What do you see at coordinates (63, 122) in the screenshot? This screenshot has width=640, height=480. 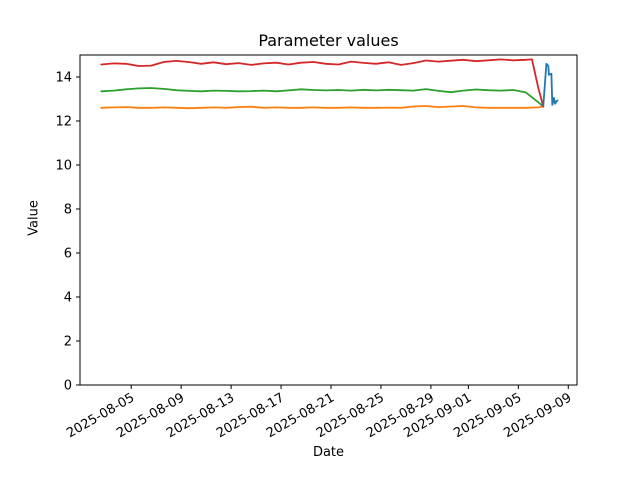 I see `y-tick-label: 12` at bounding box center [63, 122].